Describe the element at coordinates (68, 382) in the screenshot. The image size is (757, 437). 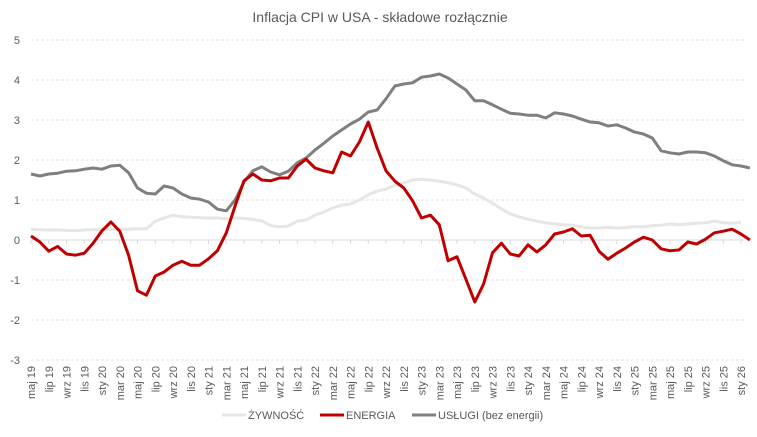
I see `x-tick-label: wrz 19` at that location.